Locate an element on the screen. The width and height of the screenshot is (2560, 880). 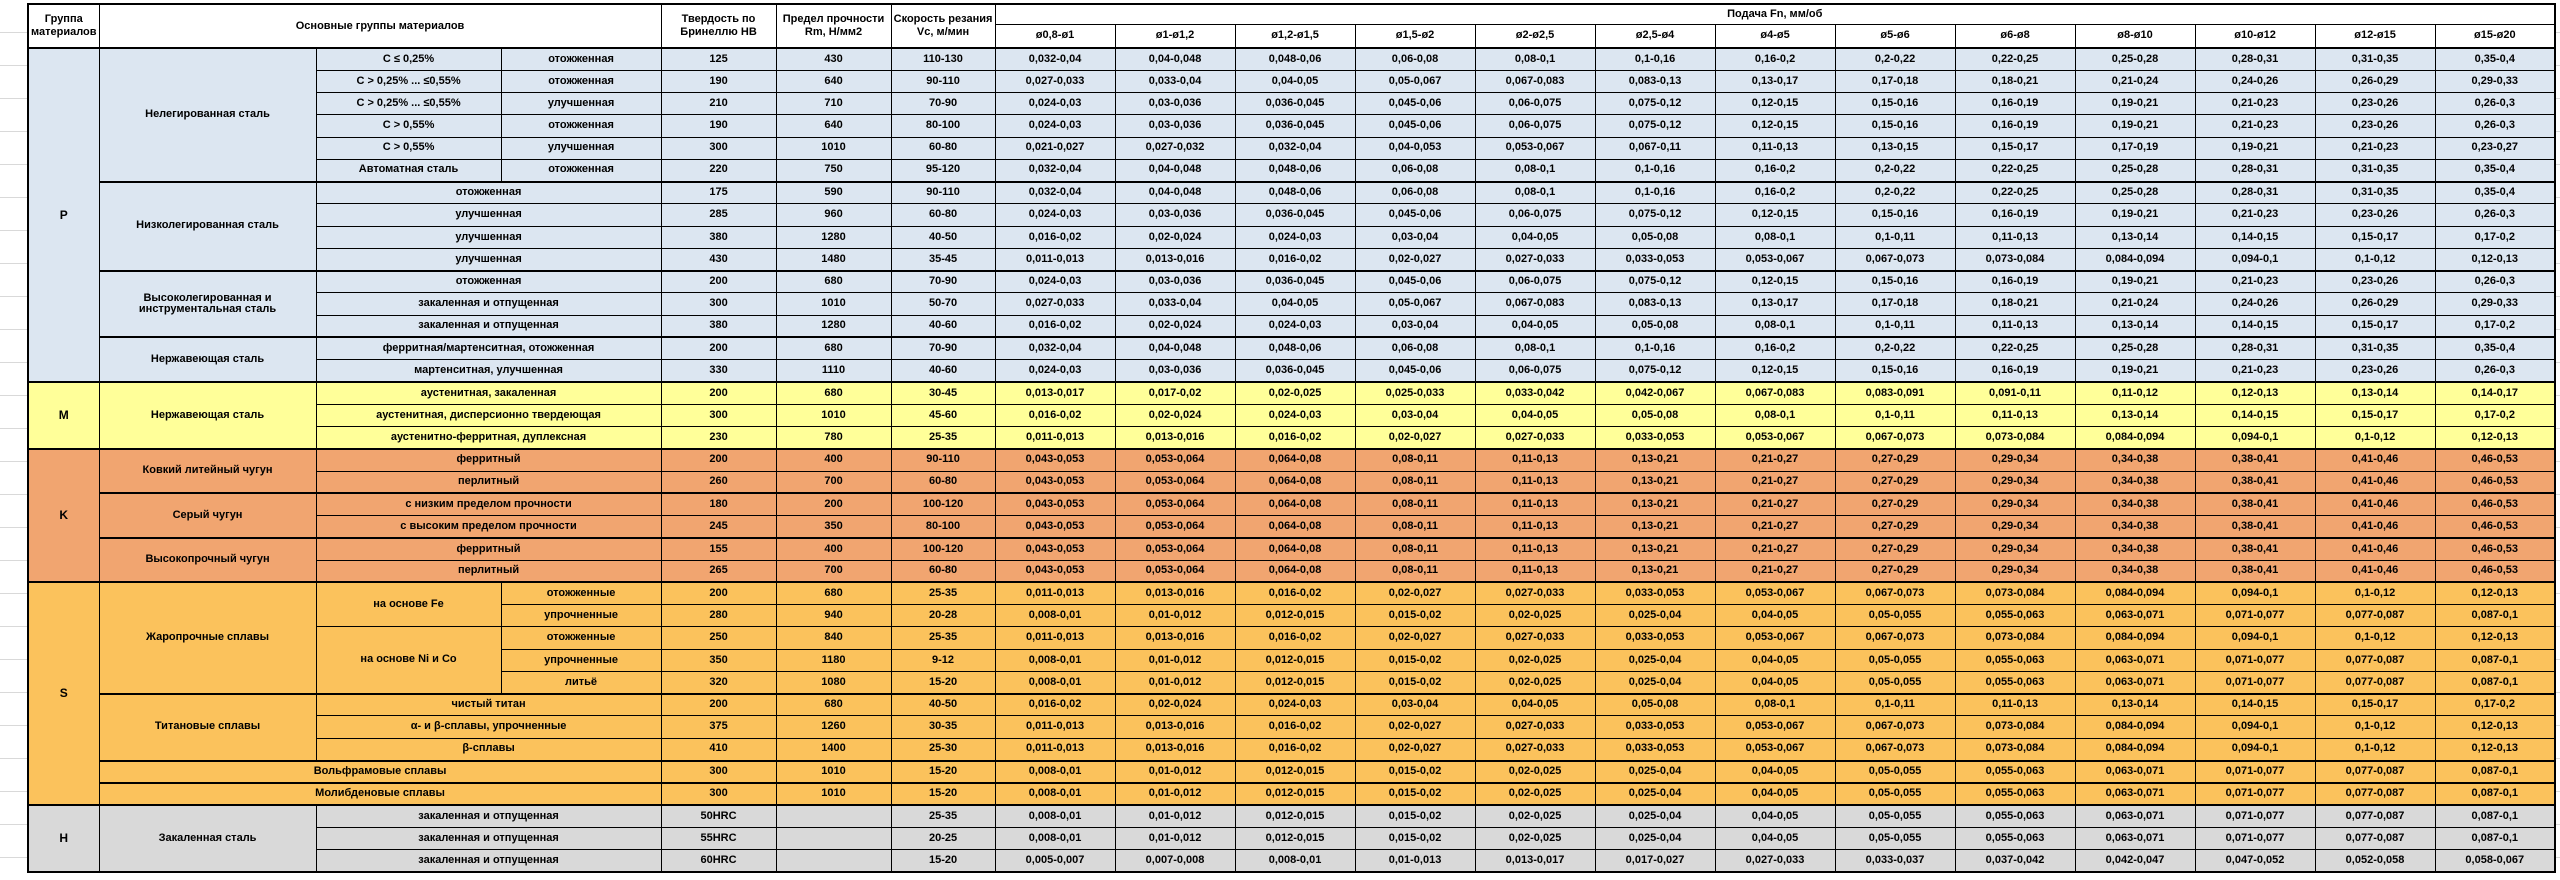
feed-cell: 0,083-0,091 is located at coordinates (1895, 392).